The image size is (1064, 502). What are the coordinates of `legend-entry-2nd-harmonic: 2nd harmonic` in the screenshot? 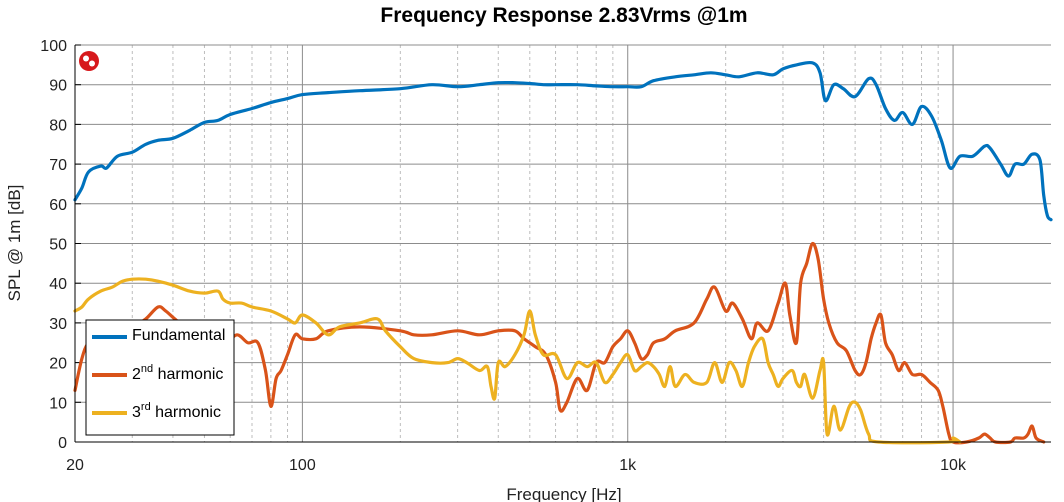 It's located at (177, 373).